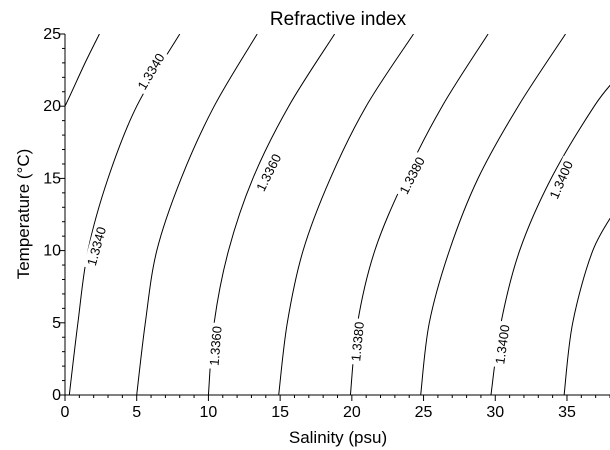  Describe the element at coordinates (424, 412) in the screenshot. I see `x-tick-label: 25` at that location.